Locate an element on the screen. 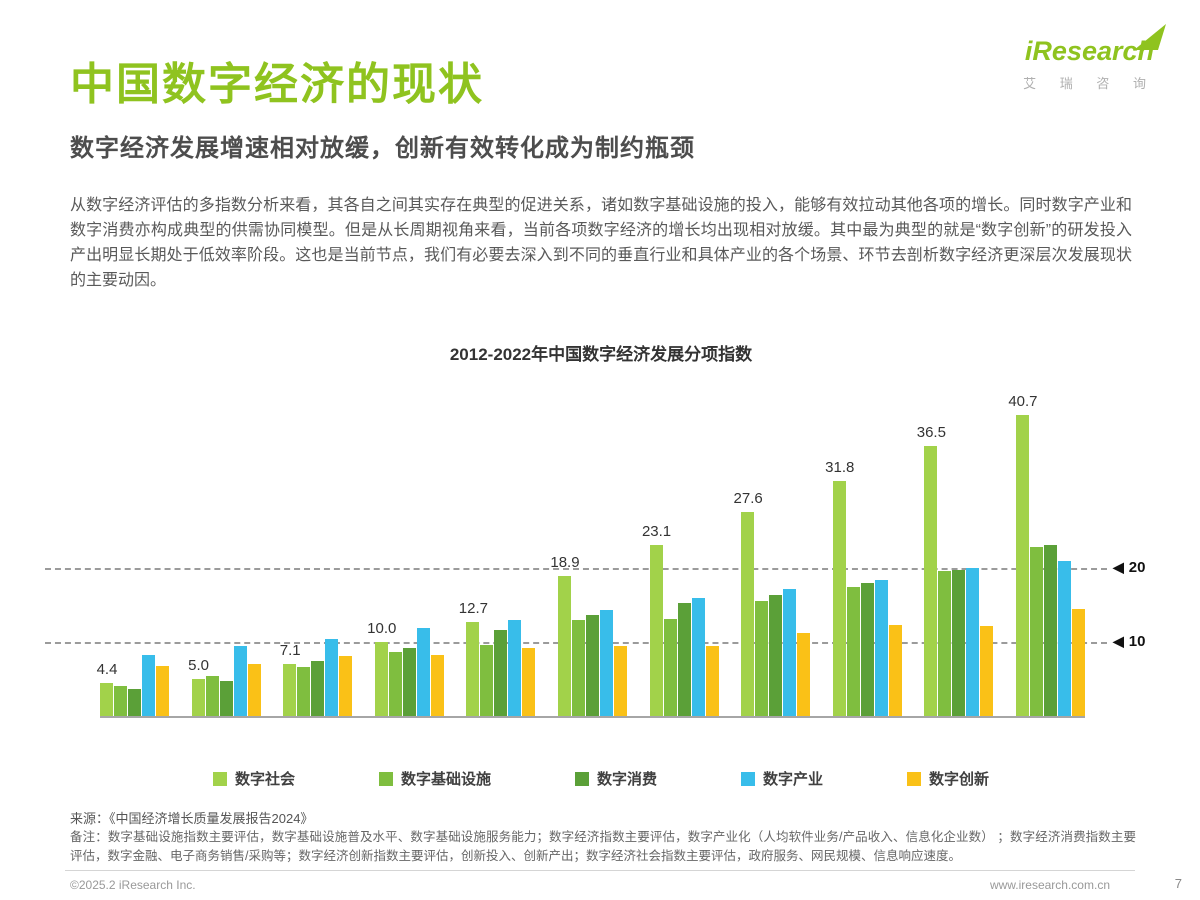  bar-数字基础设施-2014 is located at coordinates (304, 691).